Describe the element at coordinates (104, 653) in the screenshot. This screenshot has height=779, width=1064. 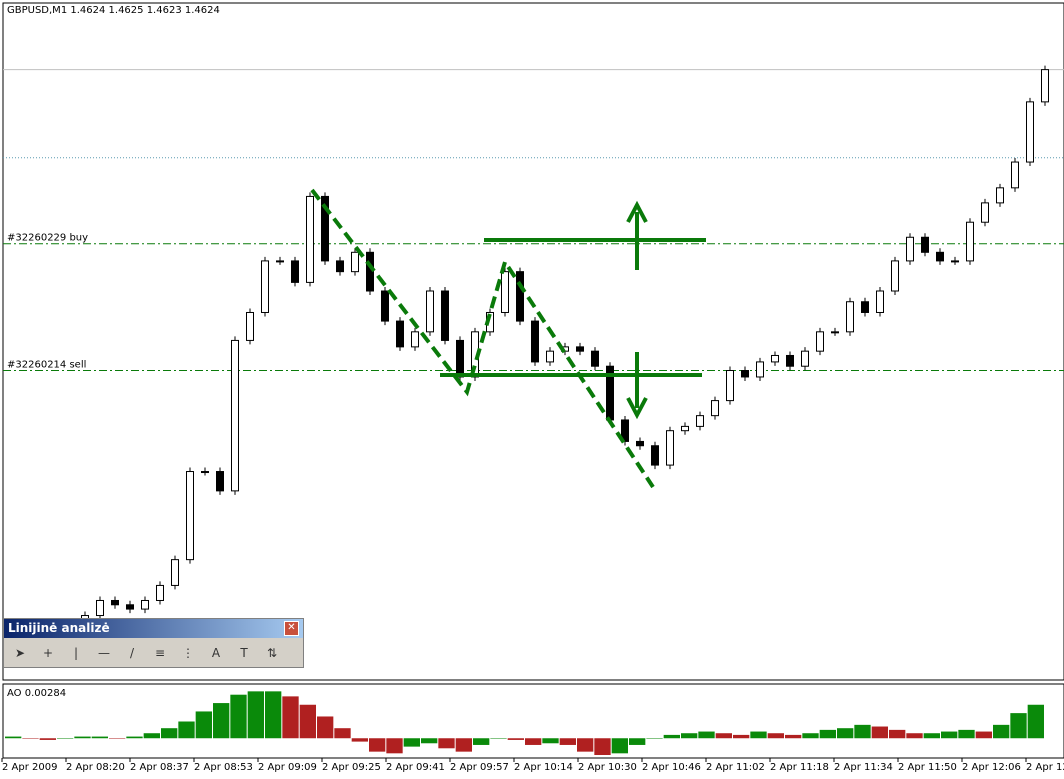
I see `hline-tool: —` at that location.